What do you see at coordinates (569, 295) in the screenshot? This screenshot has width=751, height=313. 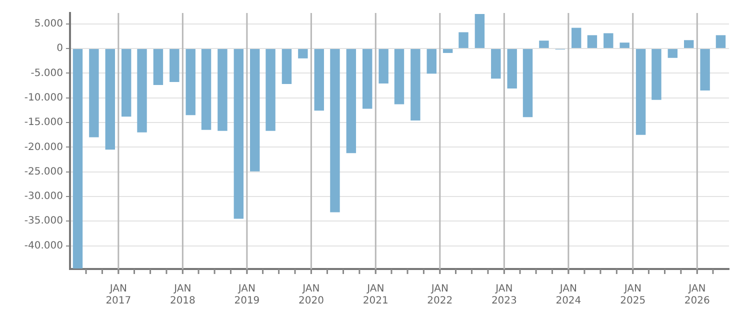 I see `x-tick-label: JAN 2024` at bounding box center [569, 295].